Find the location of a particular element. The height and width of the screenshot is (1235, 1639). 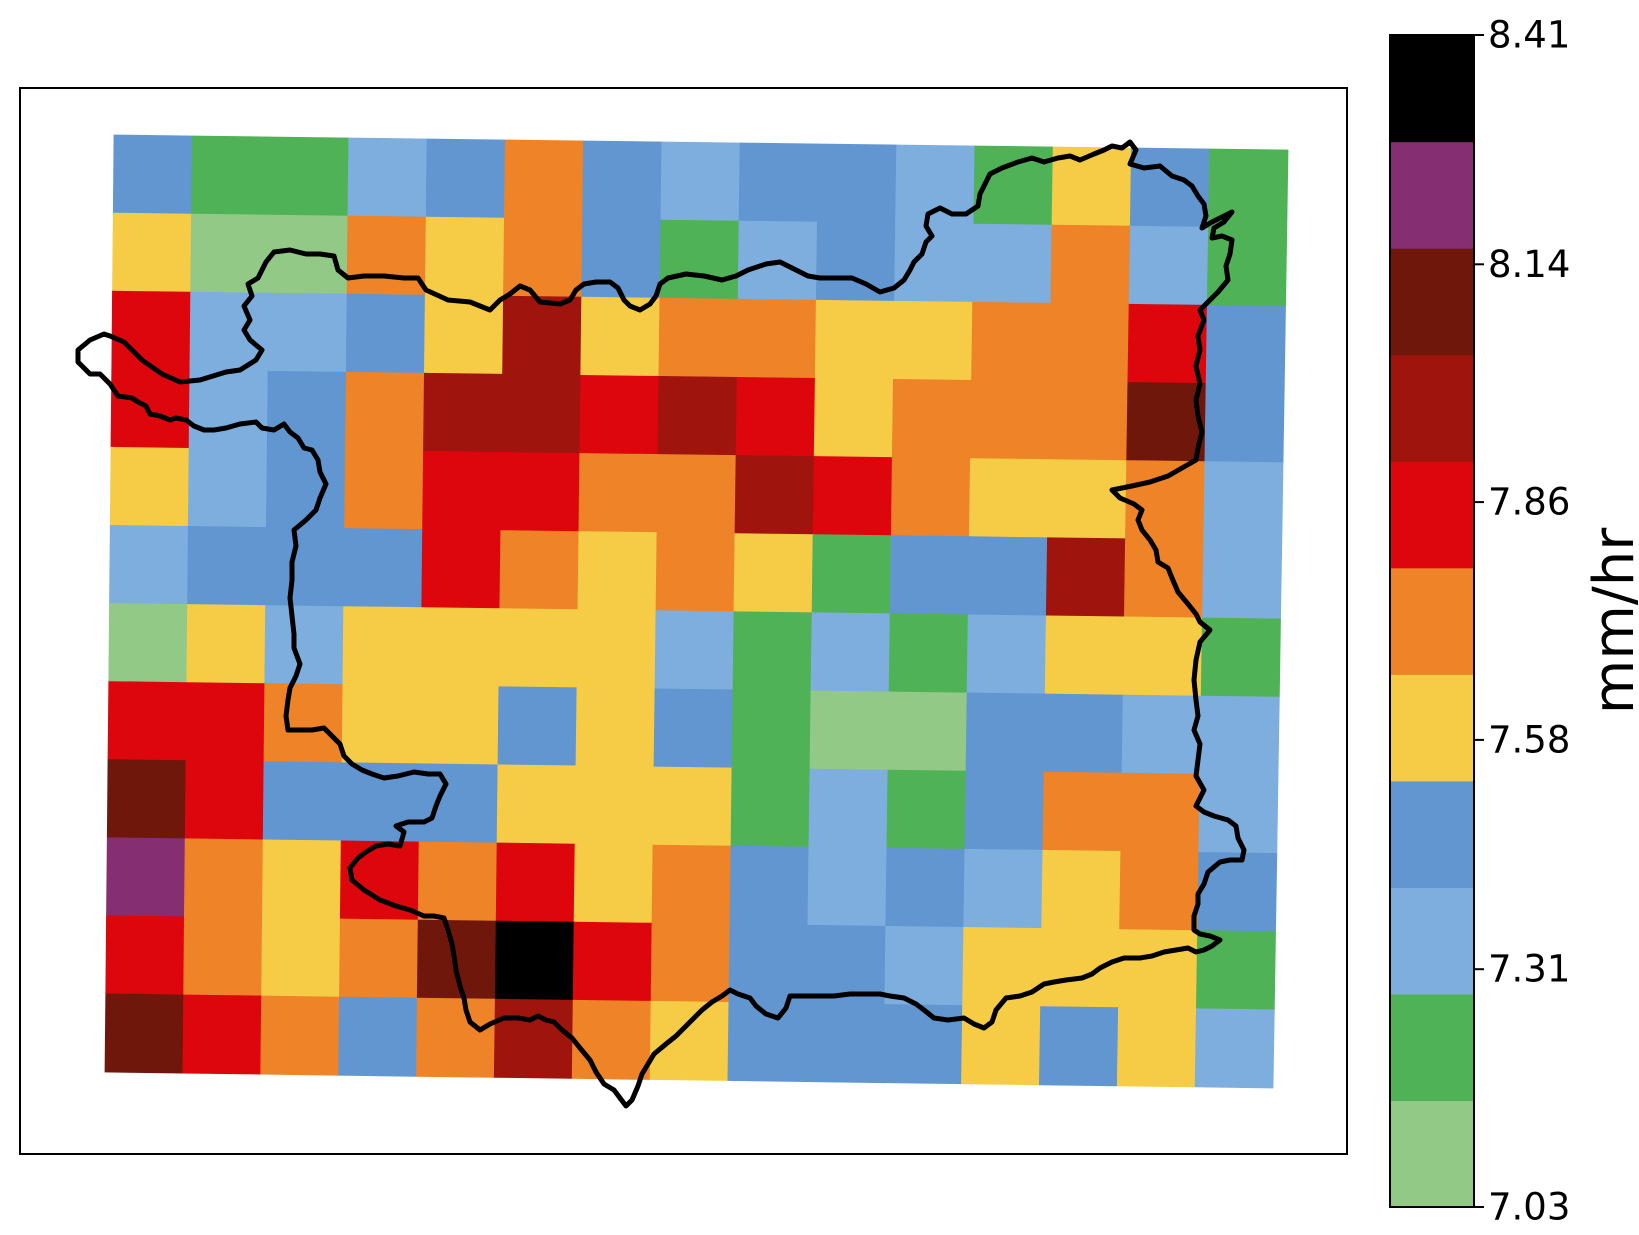

colorbar-tick-label: 7.86 is located at coordinates (1529, 502).